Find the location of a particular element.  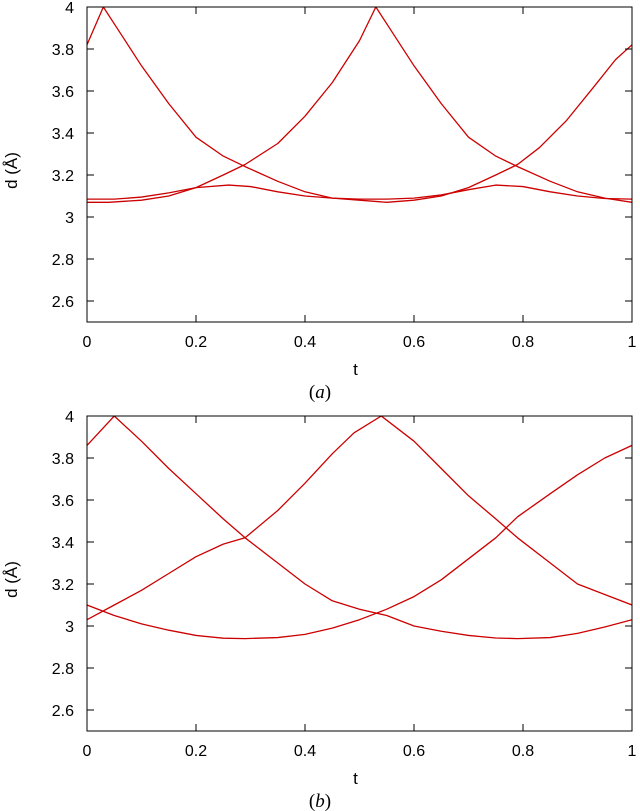

caption-b: (b) is located at coordinates (320, 801).